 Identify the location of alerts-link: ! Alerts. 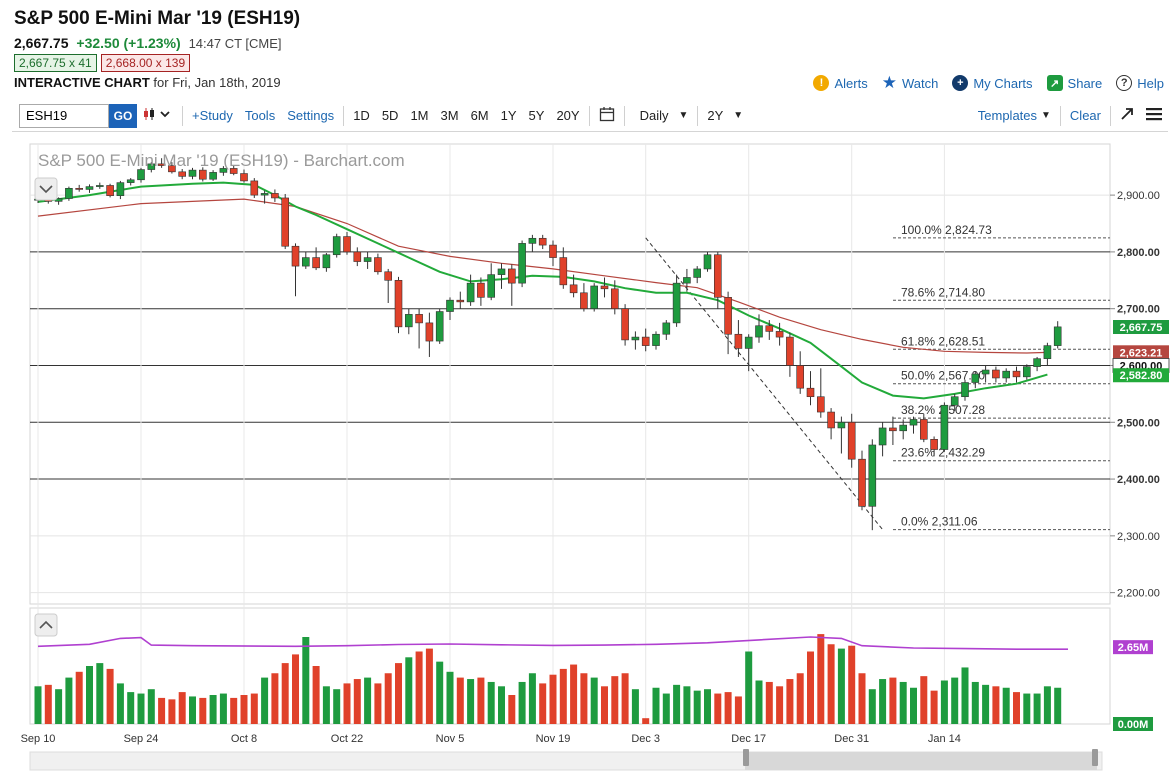
(840, 83).